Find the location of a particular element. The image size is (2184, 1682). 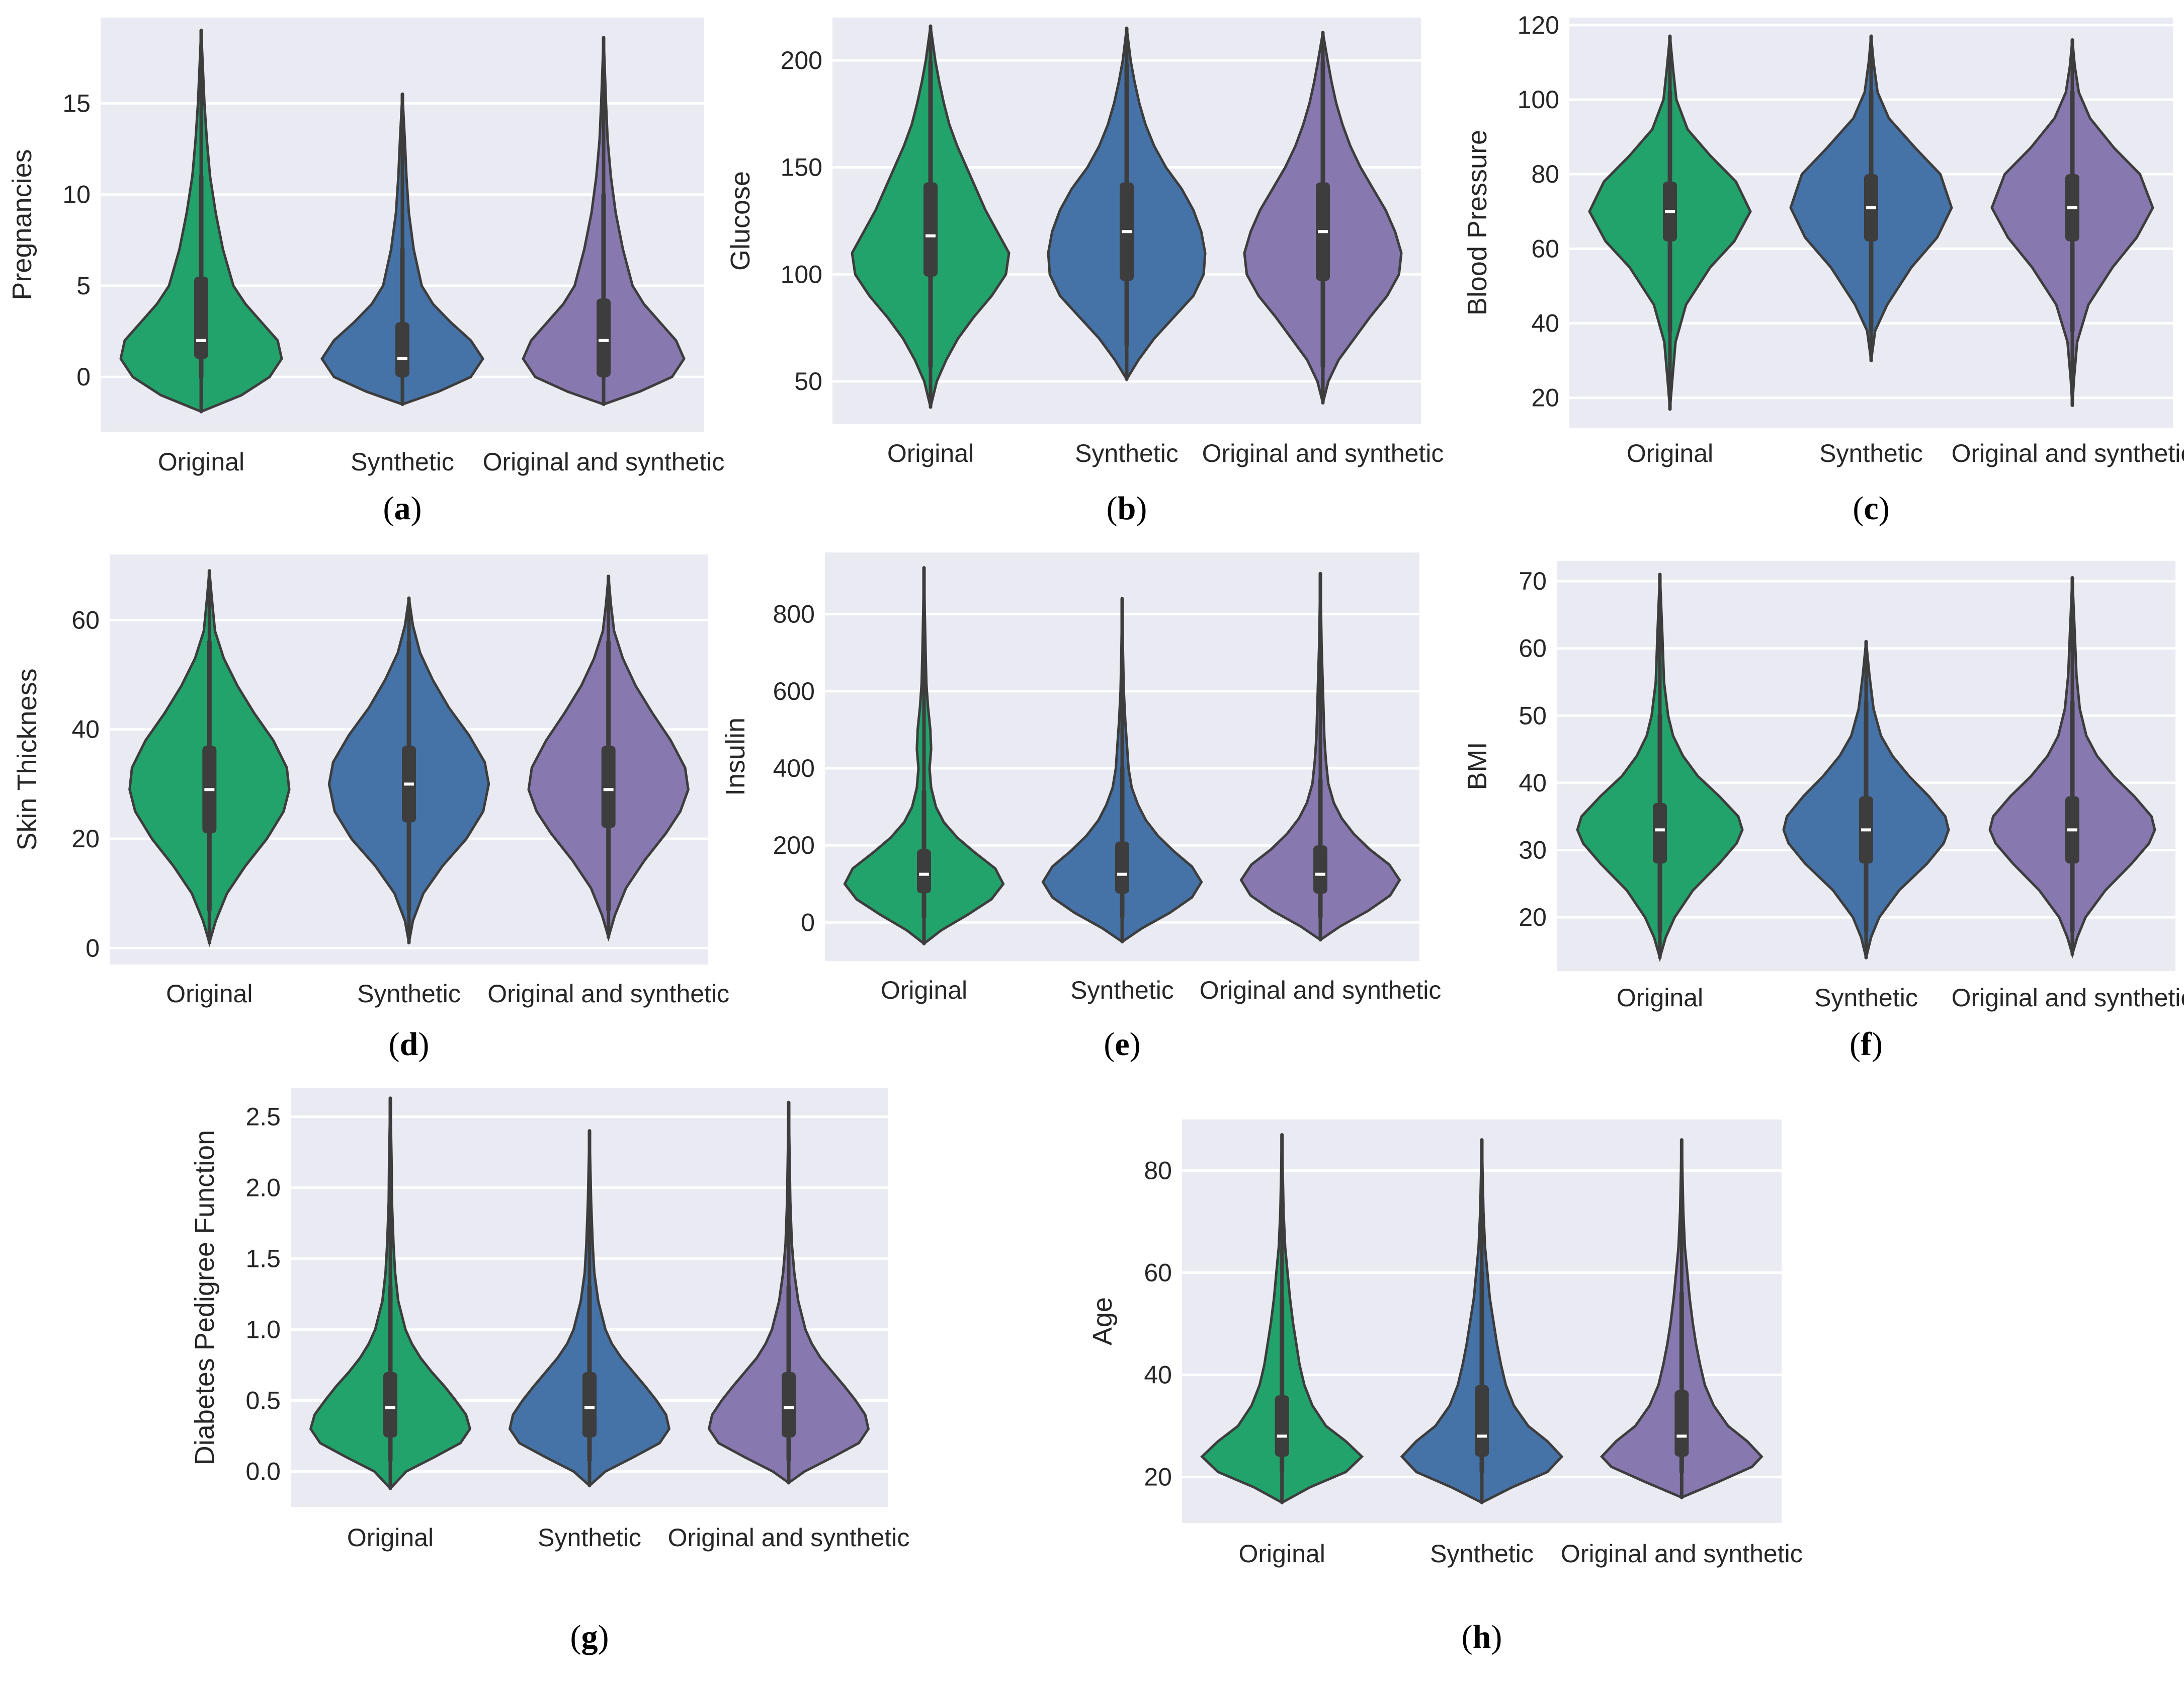

y-tick-label: 15 is located at coordinates (76, 103).